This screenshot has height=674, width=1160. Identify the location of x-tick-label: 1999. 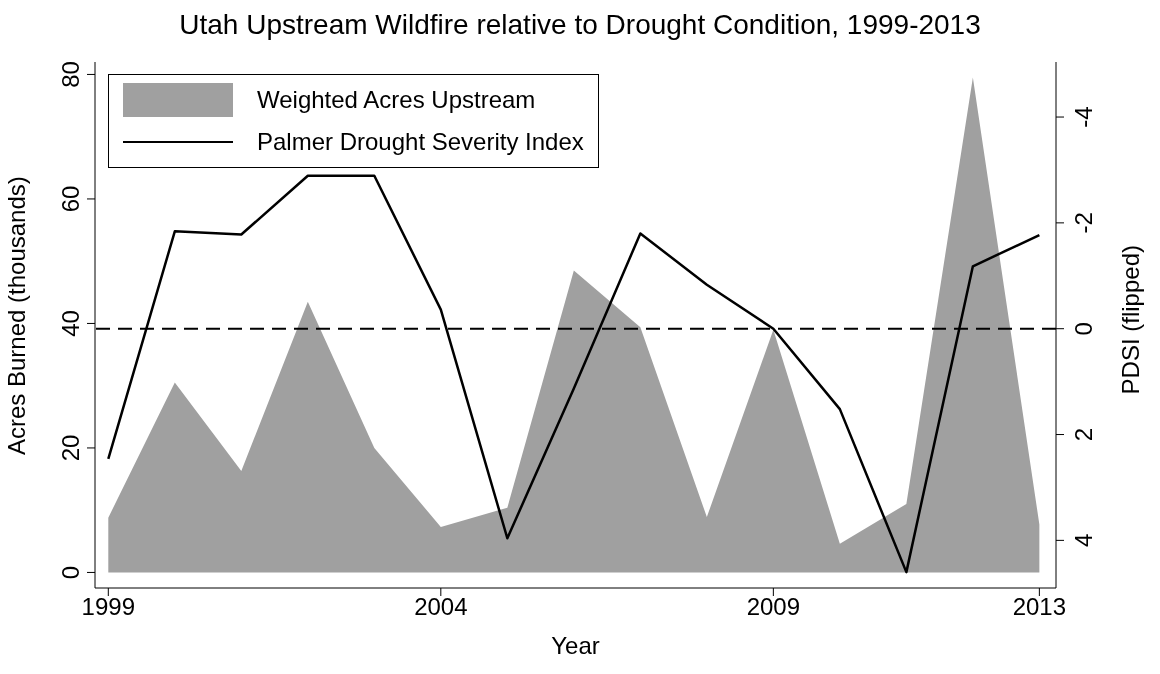
(108, 607).